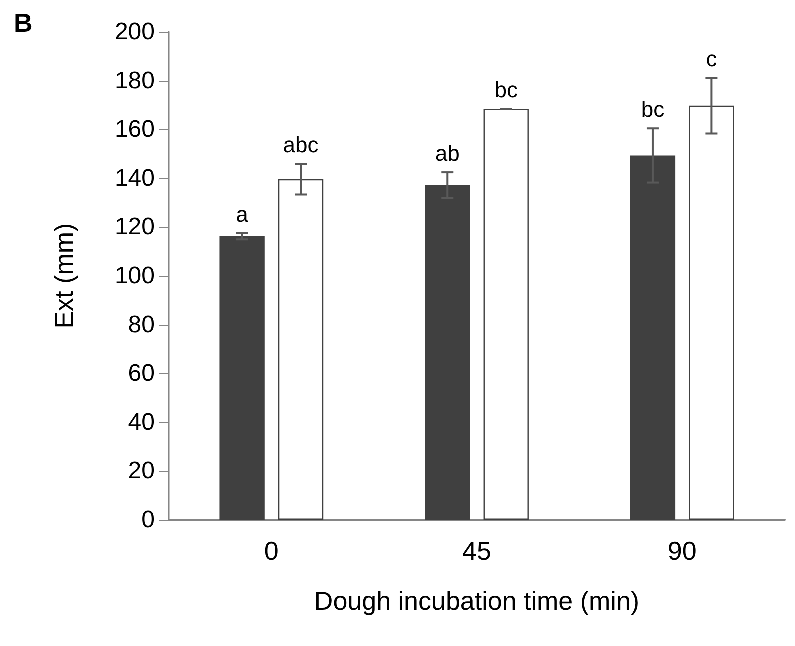 Image resolution: width=795 pixels, height=646 pixels. What do you see at coordinates (134, 32) in the screenshot?
I see `y-tick-label: 200` at bounding box center [134, 32].